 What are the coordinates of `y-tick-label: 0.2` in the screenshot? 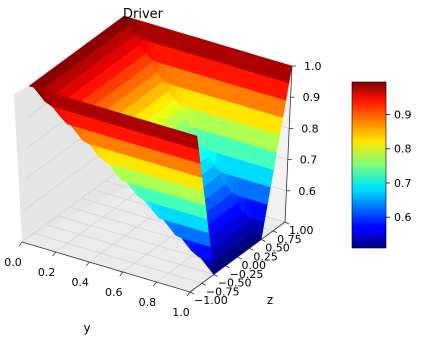 It's located at (47, 272).